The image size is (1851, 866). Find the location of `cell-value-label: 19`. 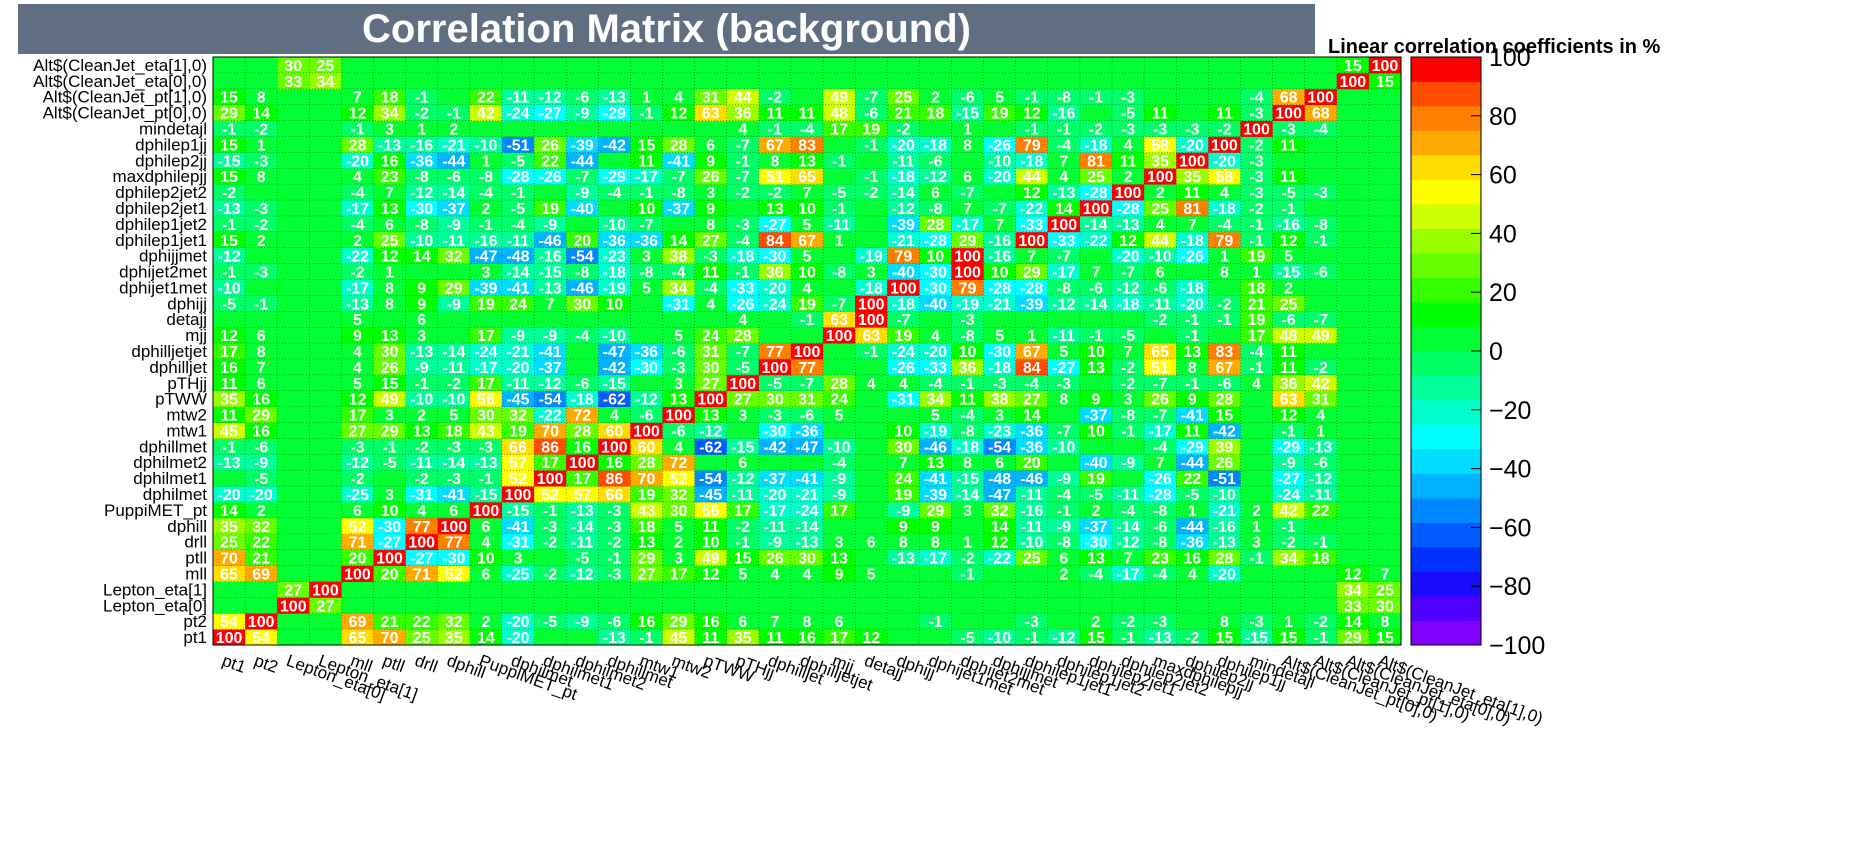

cell-value-label: 19 is located at coordinates (871, 130).